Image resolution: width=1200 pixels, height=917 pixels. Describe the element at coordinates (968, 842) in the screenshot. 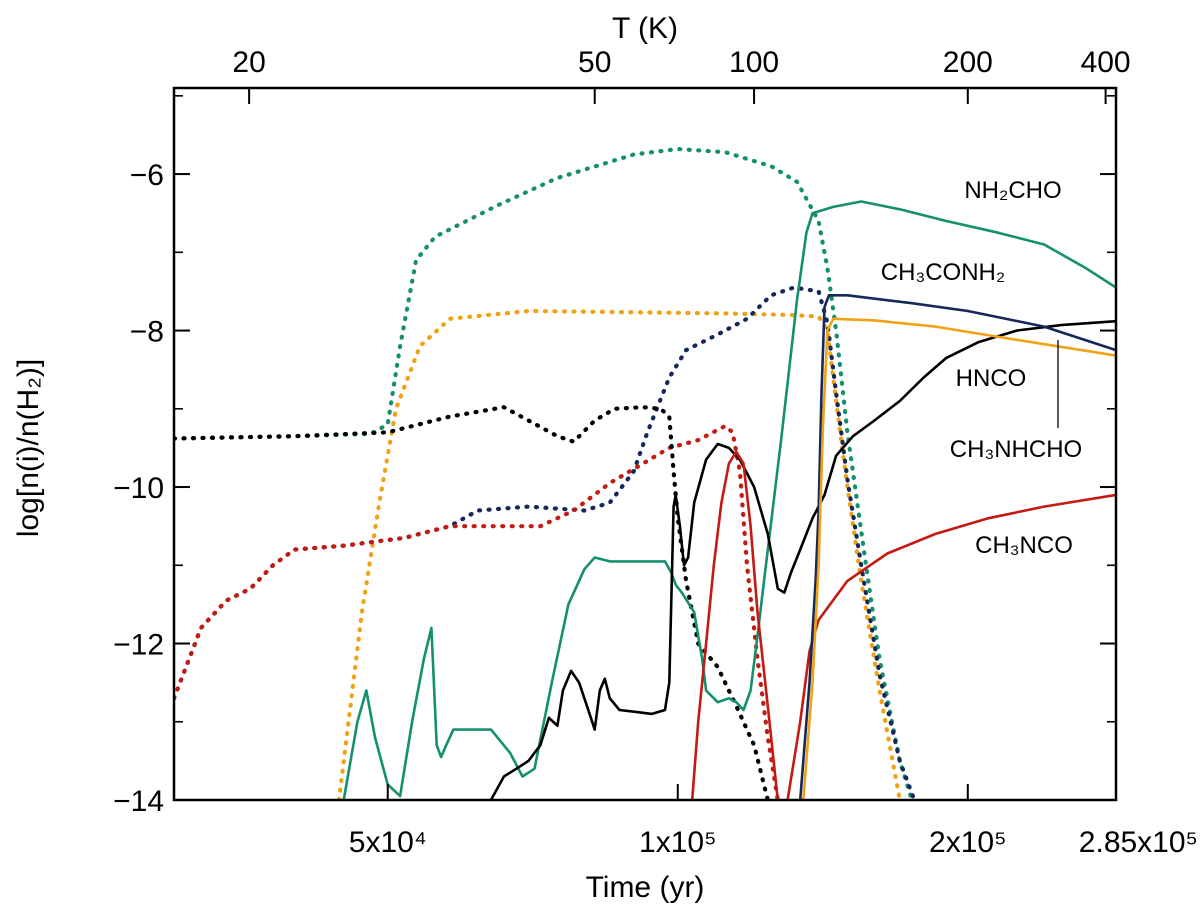

I see `x-tick-label: 2x10⁵` at that location.